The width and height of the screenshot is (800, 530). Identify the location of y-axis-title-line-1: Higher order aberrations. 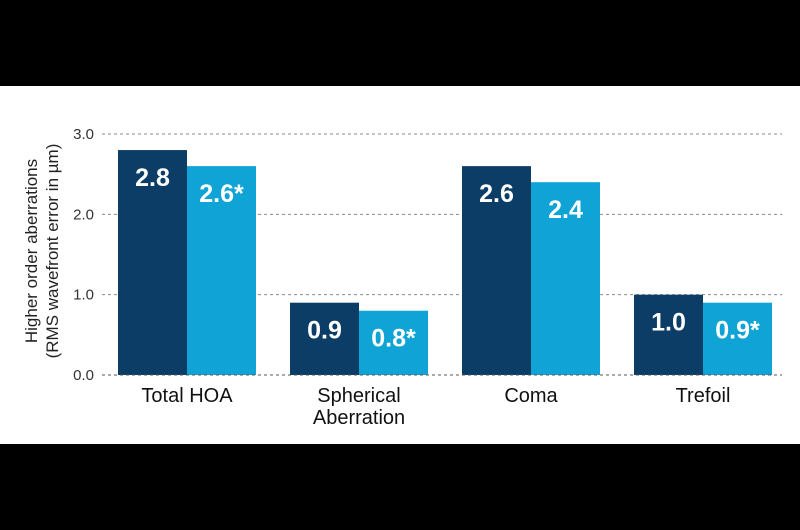
(31, 251).